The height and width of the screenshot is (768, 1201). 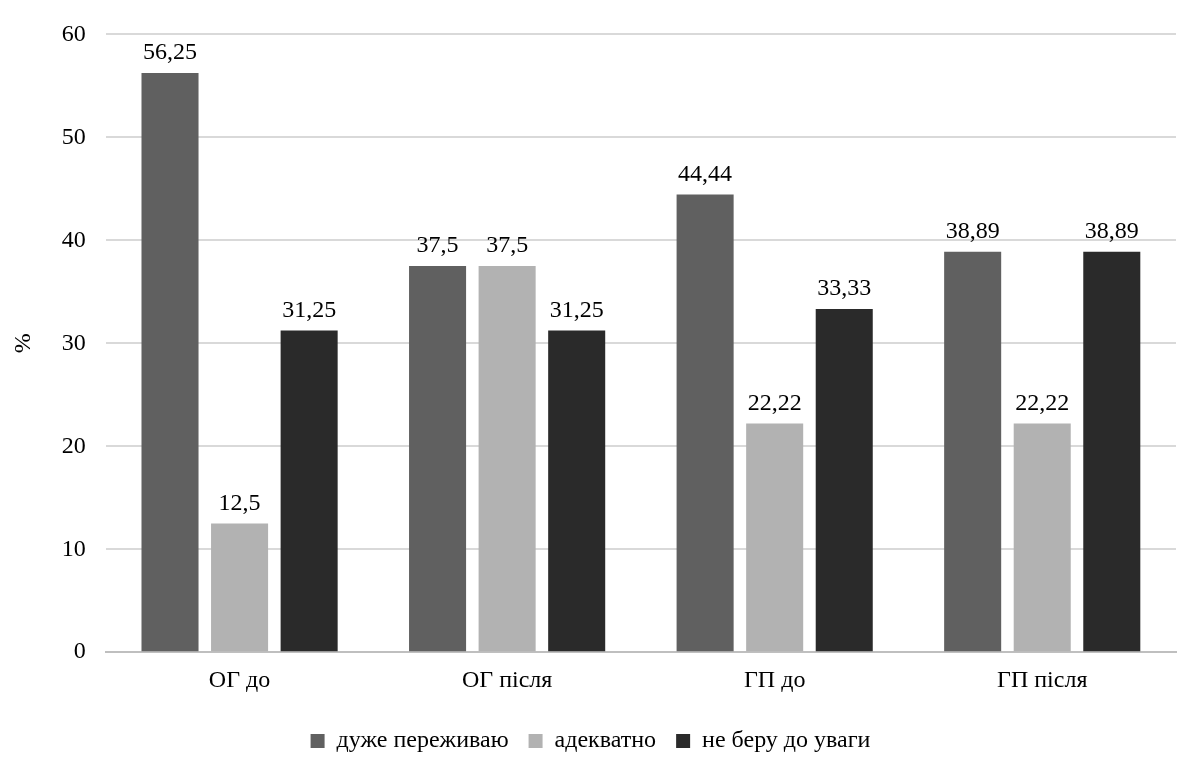 What do you see at coordinates (507, 678) in the screenshot?
I see `x-tick-label: ОГ після` at bounding box center [507, 678].